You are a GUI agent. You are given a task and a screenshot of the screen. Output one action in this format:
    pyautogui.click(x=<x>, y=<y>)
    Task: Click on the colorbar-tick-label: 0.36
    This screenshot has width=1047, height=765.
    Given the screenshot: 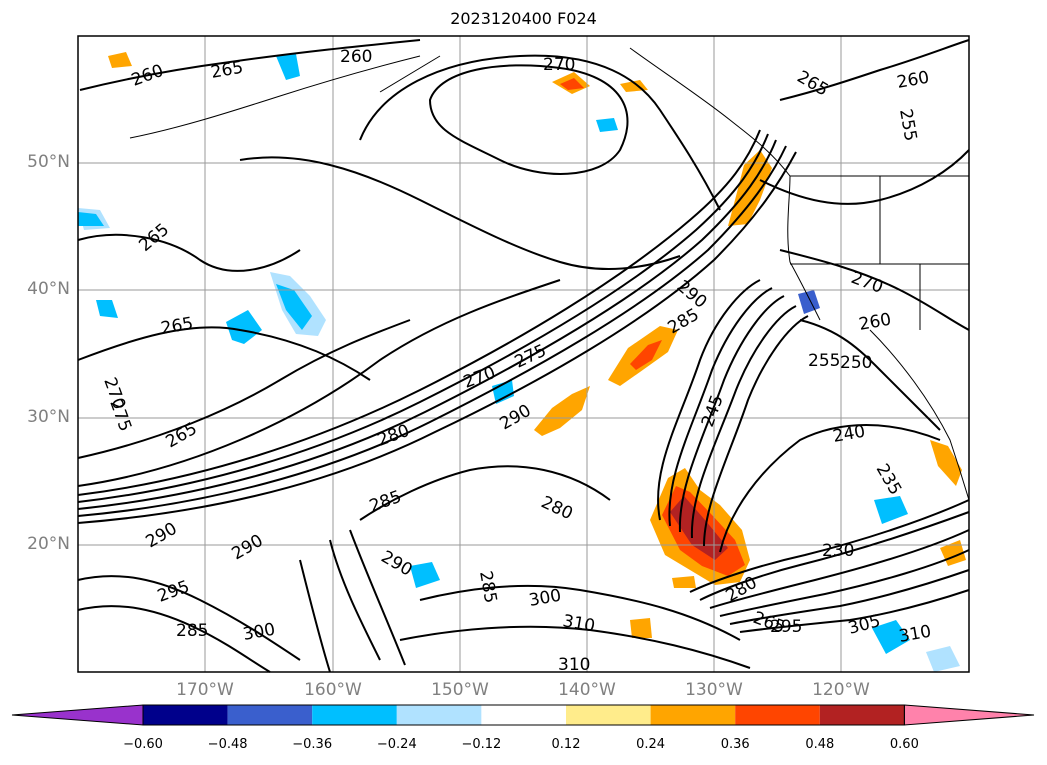 What is the action you would take?
    pyautogui.click(x=735, y=744)
    